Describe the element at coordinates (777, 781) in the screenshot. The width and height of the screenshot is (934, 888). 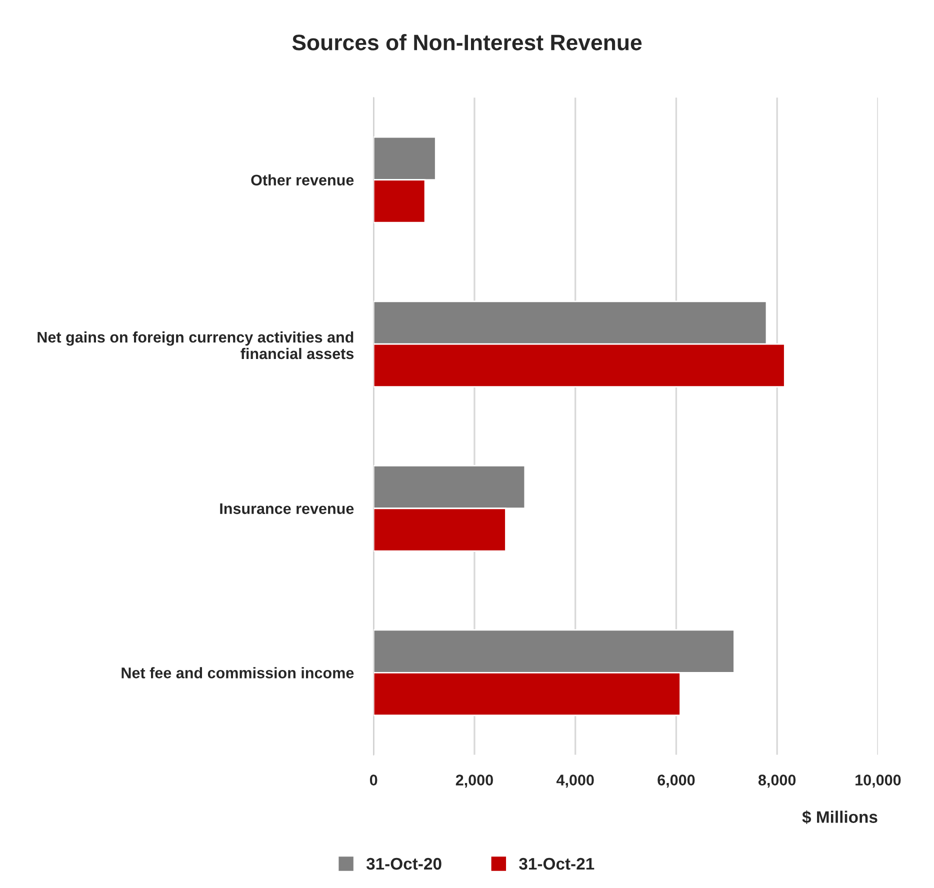
I see `x-tick-label: 8,000` at that location.